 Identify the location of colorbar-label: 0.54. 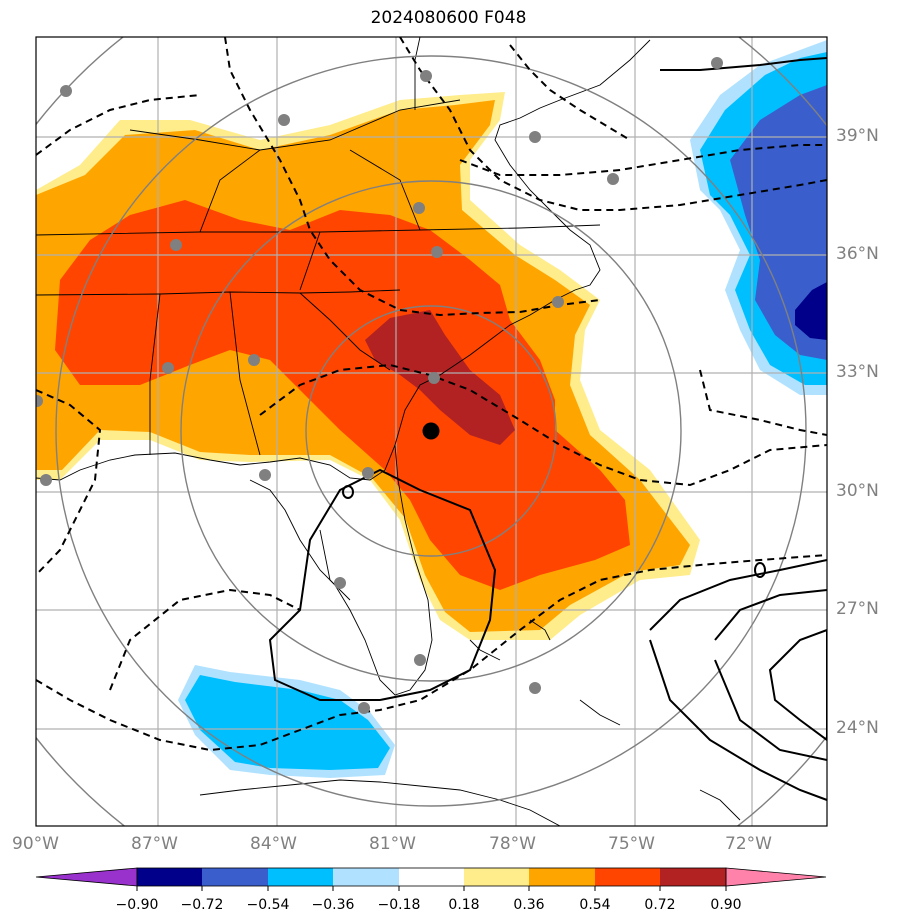
(594, 905).